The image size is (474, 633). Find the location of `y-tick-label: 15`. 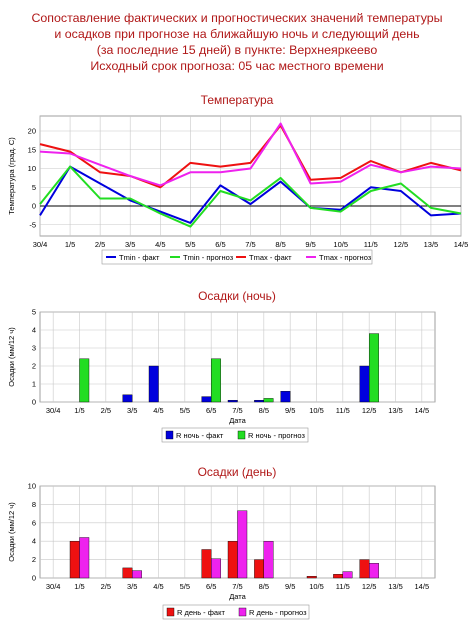

y-tick-label: 15 is located at coordinates (32, 149).